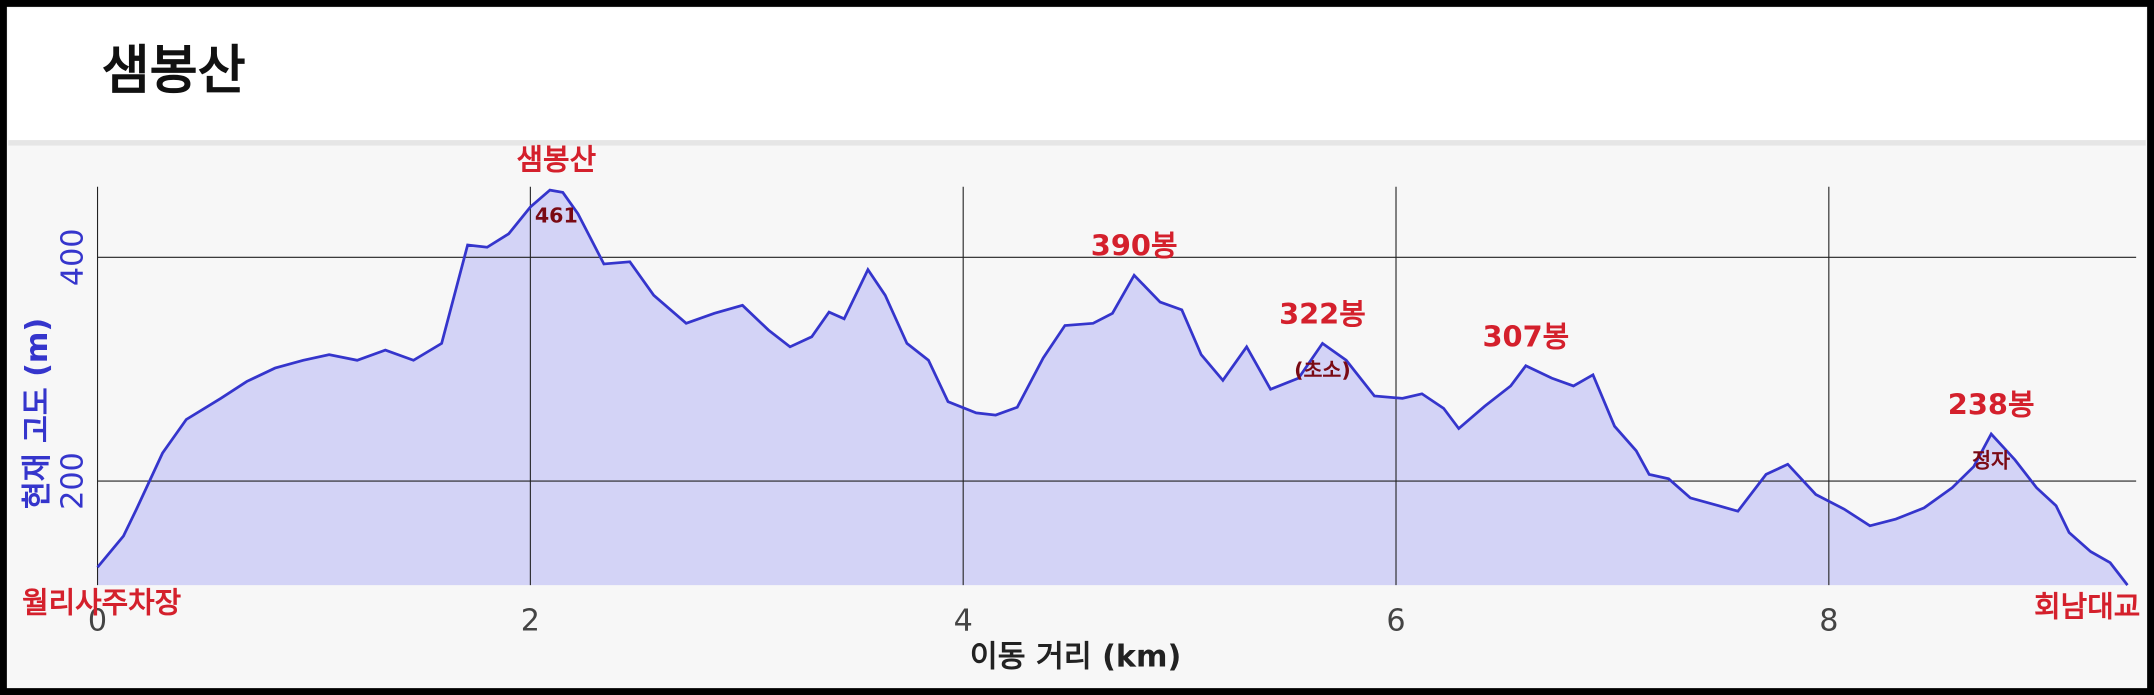 Image resolution: width=2154 pixels, height=695 pixels. Describe the element at coordinates (1134, 246) in the screenshot. I see `peak-label: 390봉` at that location.